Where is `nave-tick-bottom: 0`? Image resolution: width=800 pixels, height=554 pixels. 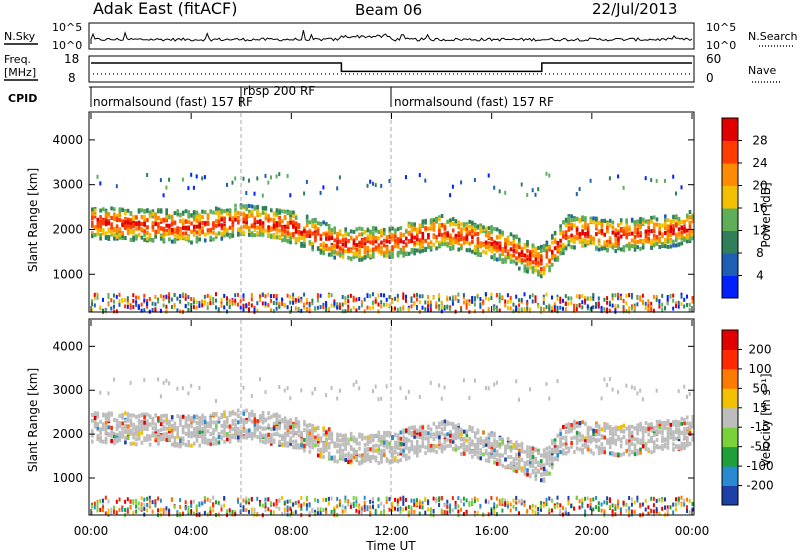
nave-tick-bottom: 0 is located at coordinates (710, 78).